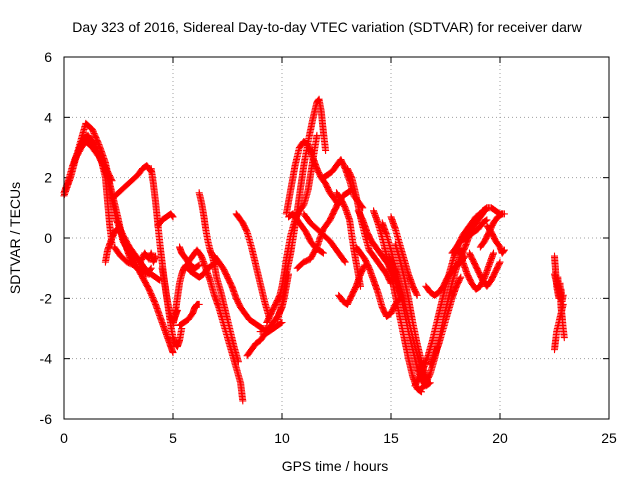 This screenshot has width=640, height=480. I want to click on y-axis-title: SDTVAR / TECUs, so click(15, 238).